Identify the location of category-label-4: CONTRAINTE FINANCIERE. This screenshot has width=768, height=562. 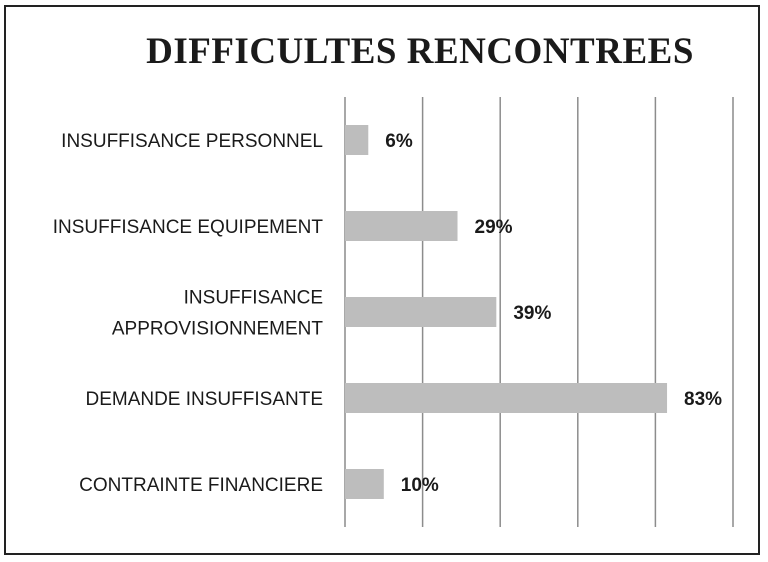
(201, 485).